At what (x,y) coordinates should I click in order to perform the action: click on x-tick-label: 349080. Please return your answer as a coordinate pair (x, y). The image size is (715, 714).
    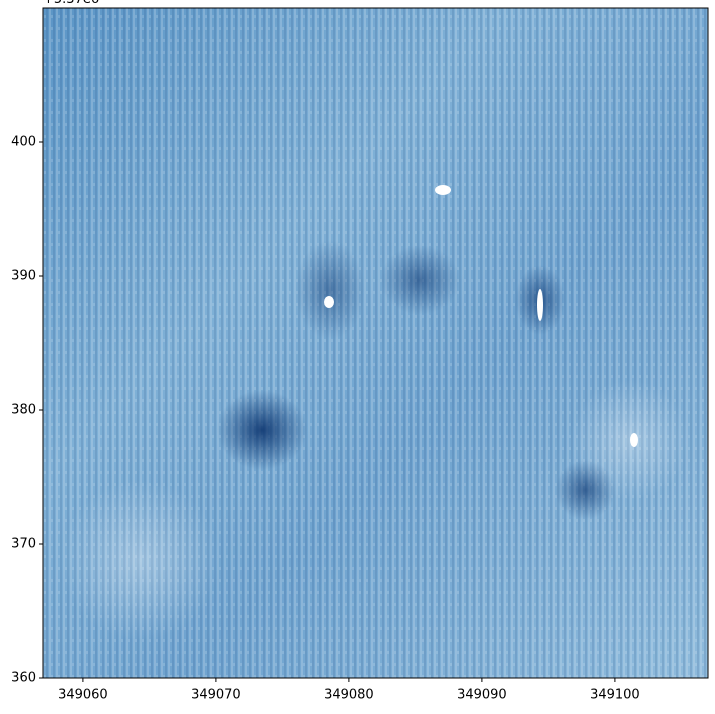
    Looking at the image, I should click on (349, 695).